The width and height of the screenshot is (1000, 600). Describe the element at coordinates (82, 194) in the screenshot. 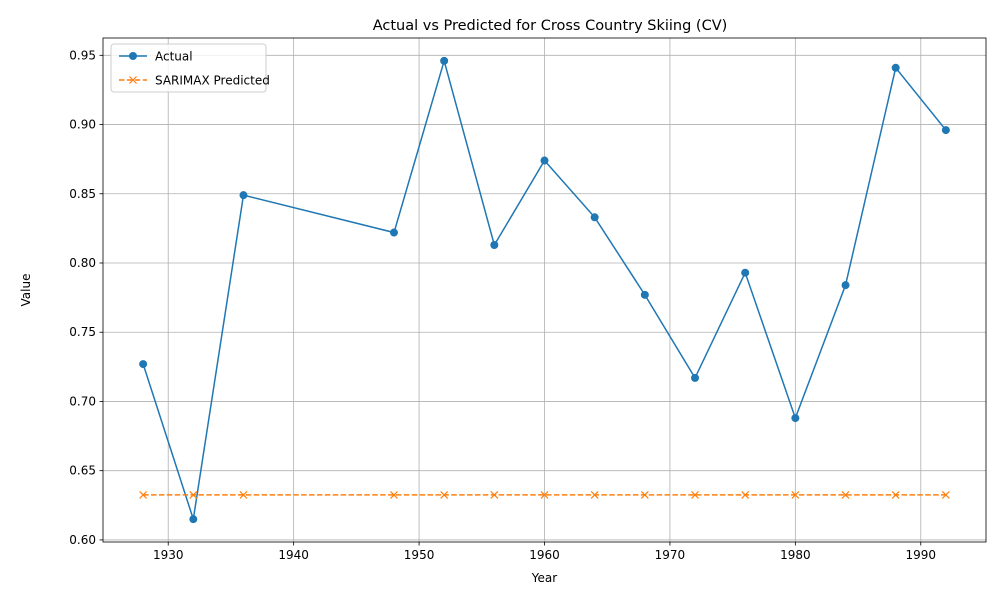

I see `y-tick-label: 0.85` at that location.